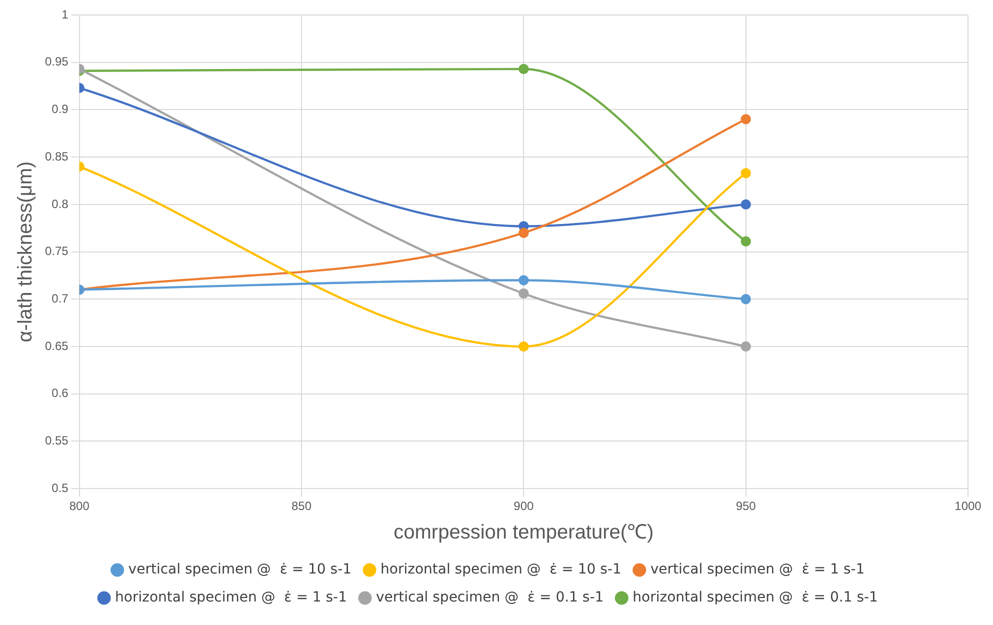  I want to click on legend-label: vertical specimen @ ε̇ = 10 s-1, so click(240, 570).